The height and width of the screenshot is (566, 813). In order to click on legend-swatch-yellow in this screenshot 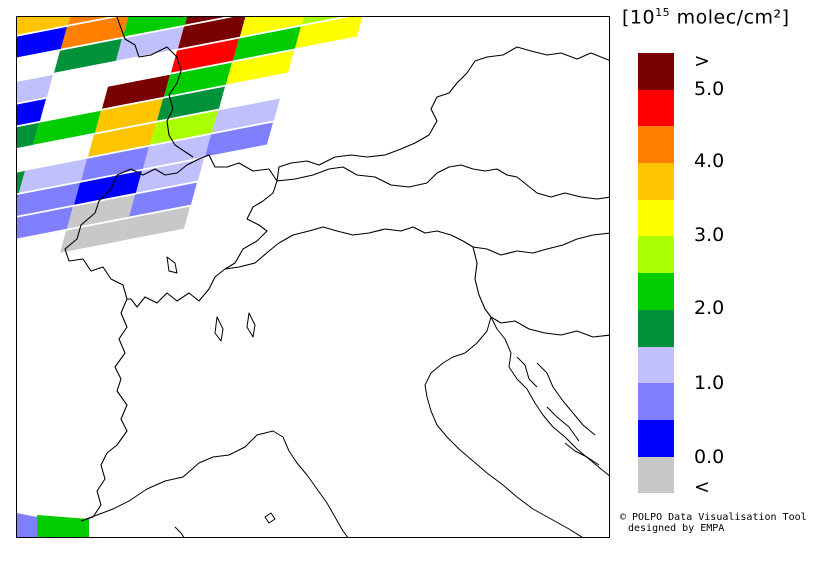, I will do `click(656, 218)`.